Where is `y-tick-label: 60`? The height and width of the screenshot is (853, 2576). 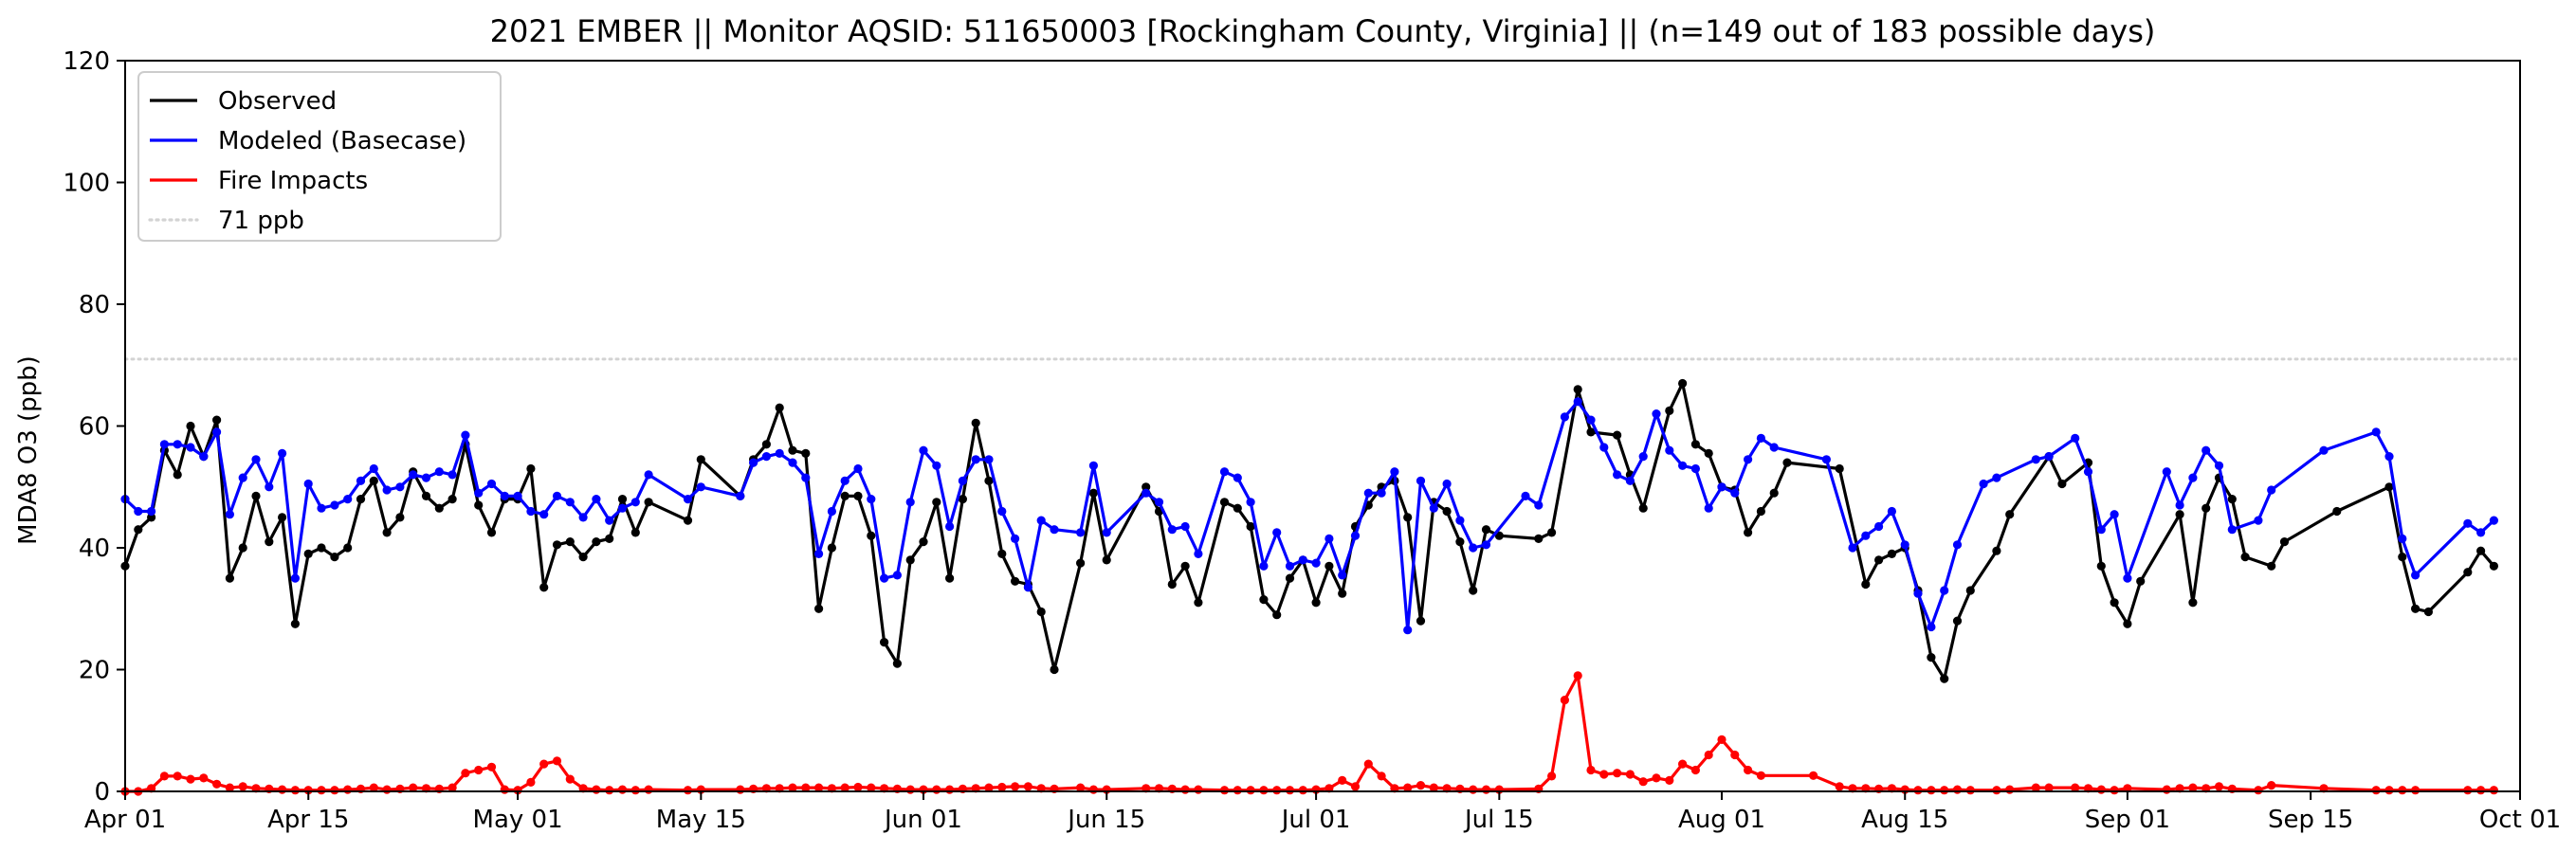 y-tick-label: 60 is located at coordinates (94, 427).